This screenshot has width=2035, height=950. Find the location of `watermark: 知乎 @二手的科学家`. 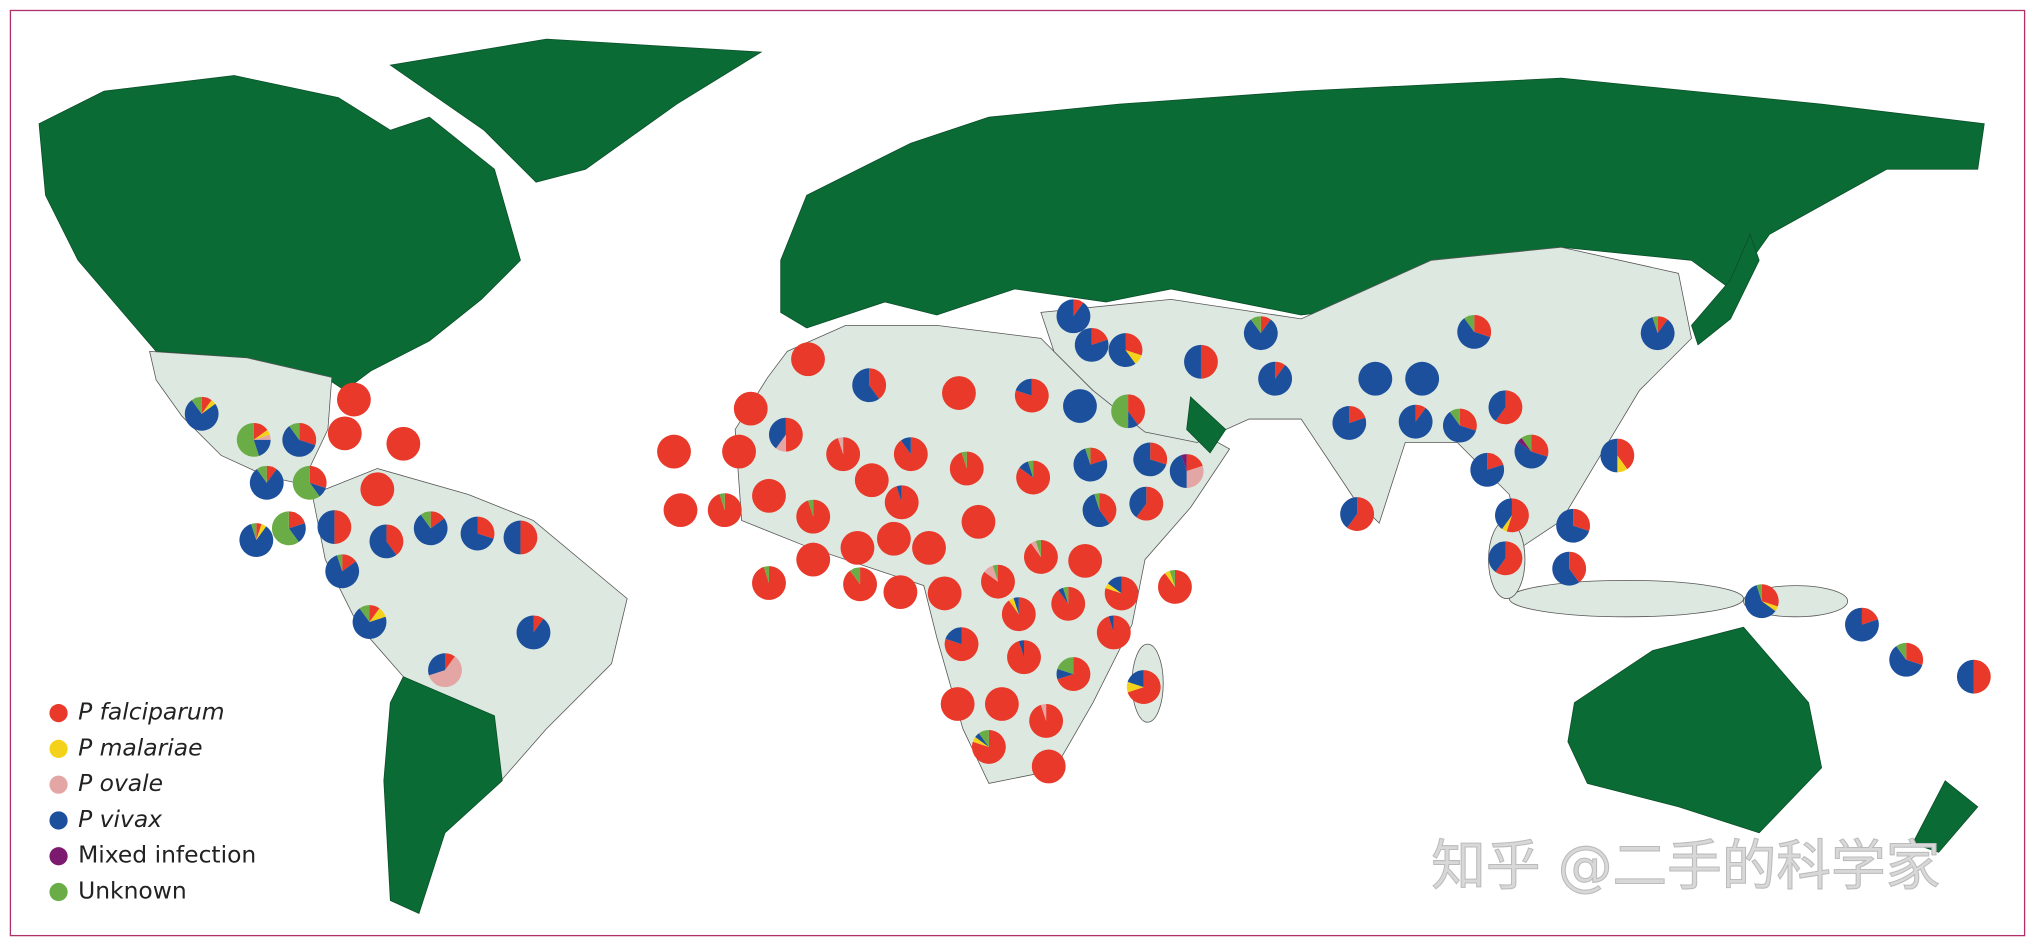

watermark: 知乎 @二手的科学家 is located at coordinates (1685, 865).